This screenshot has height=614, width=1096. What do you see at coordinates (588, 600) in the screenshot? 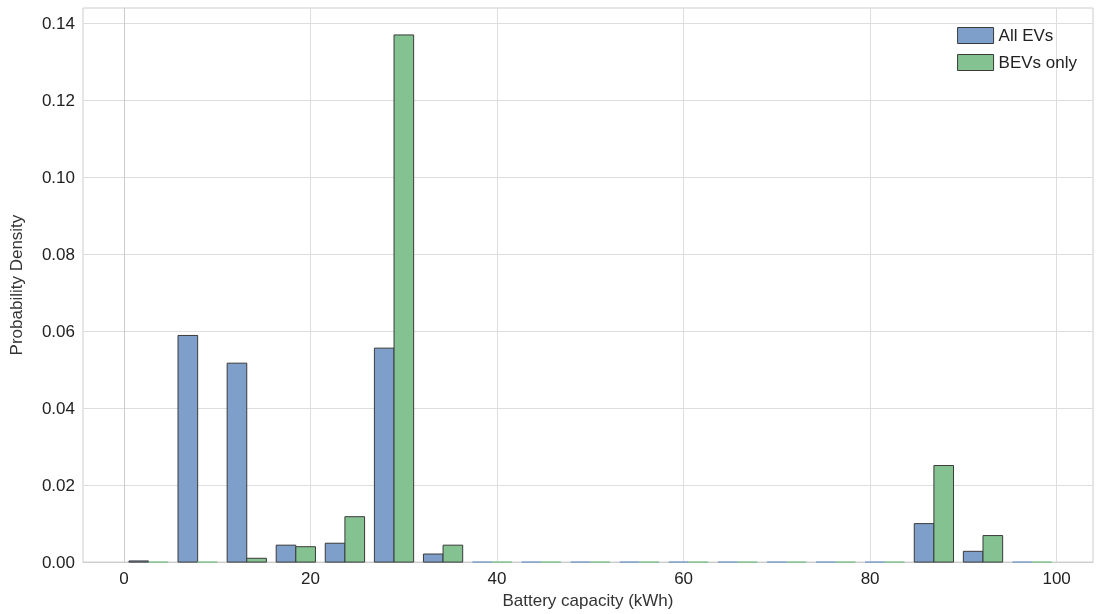
I see `x-axis-title: Battery capacity (kWh)` at bounding box center [588, 600].